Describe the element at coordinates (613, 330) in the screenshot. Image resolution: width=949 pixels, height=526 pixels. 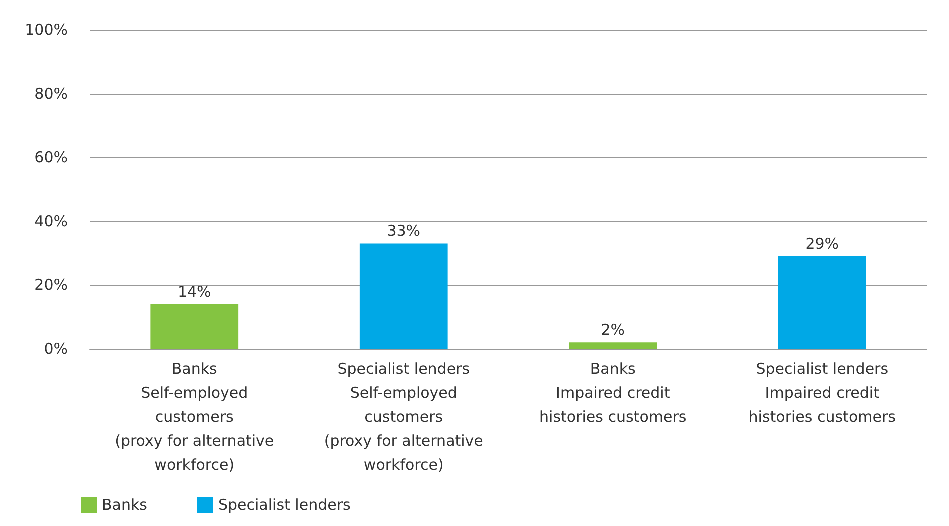
I see `data-label: 2%` at that location.